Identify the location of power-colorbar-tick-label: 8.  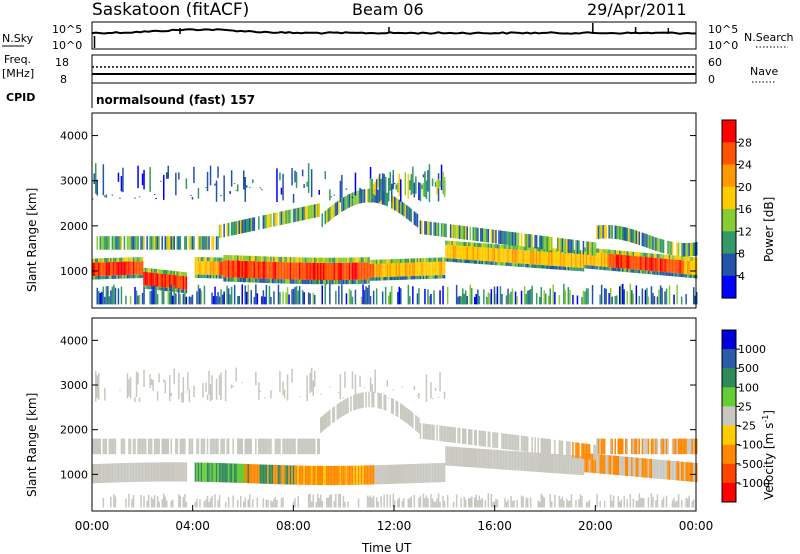
(741, 254).